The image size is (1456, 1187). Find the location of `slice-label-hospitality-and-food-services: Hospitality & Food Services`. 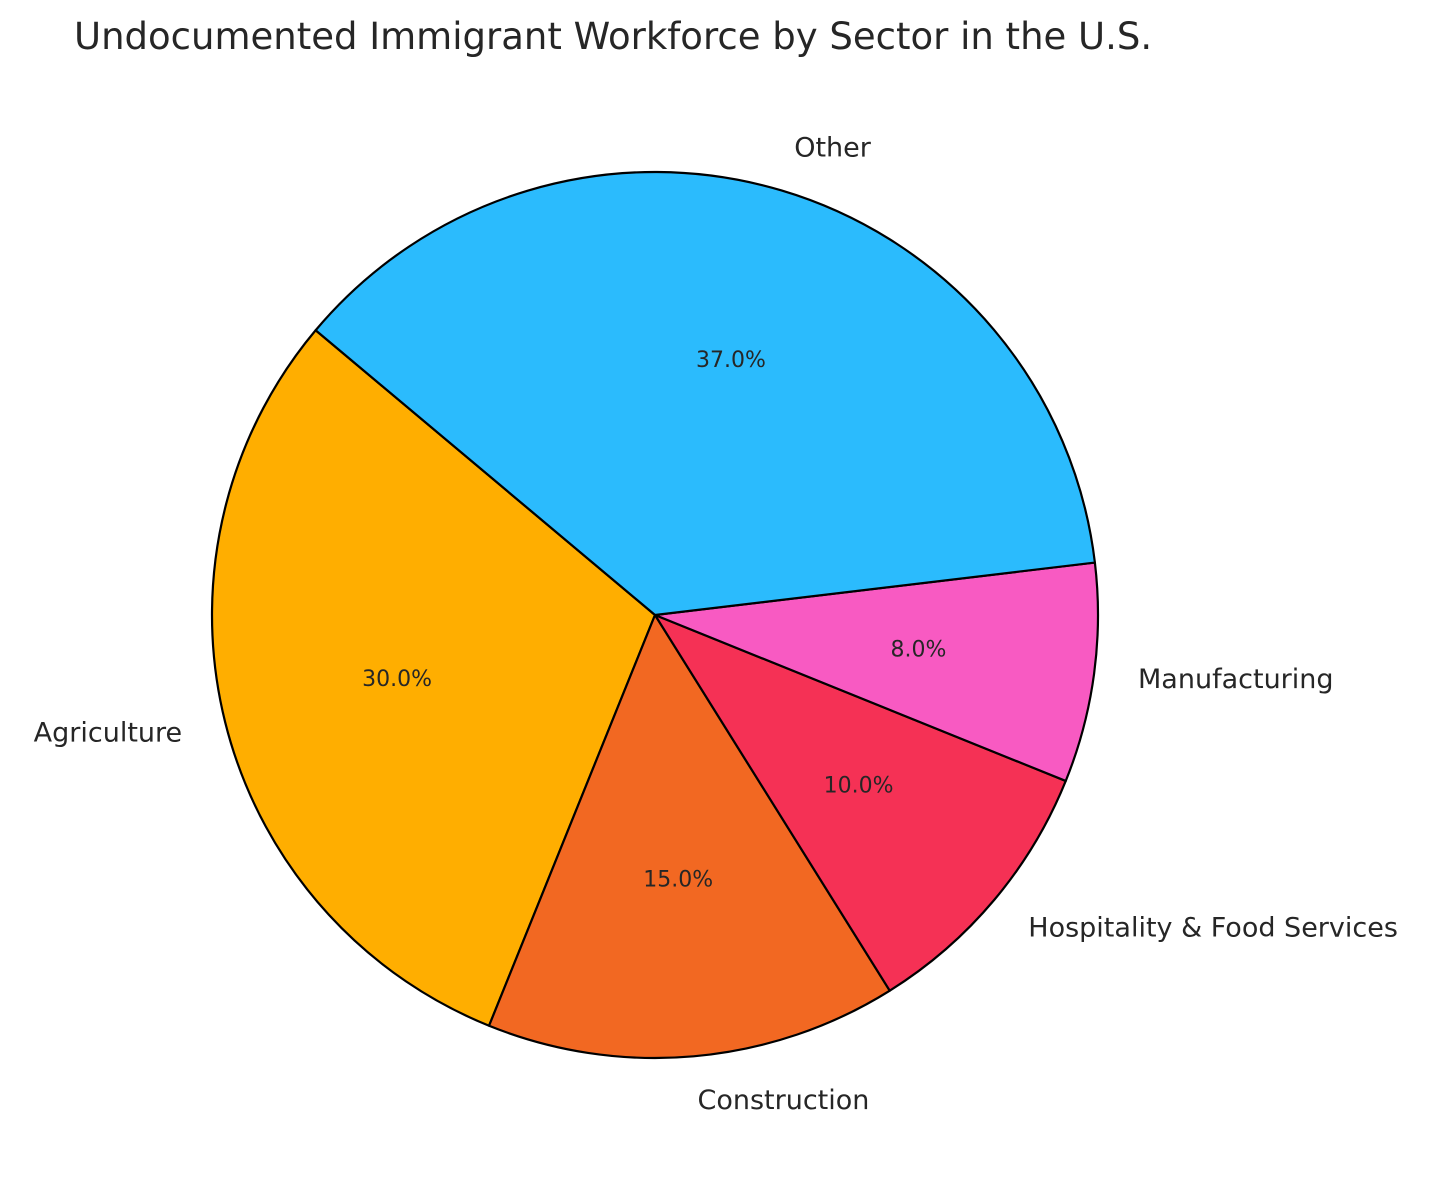

slice-label-hospitality-and-food-services: Hospitality & Food Services is located at coordinates (1213, 928).